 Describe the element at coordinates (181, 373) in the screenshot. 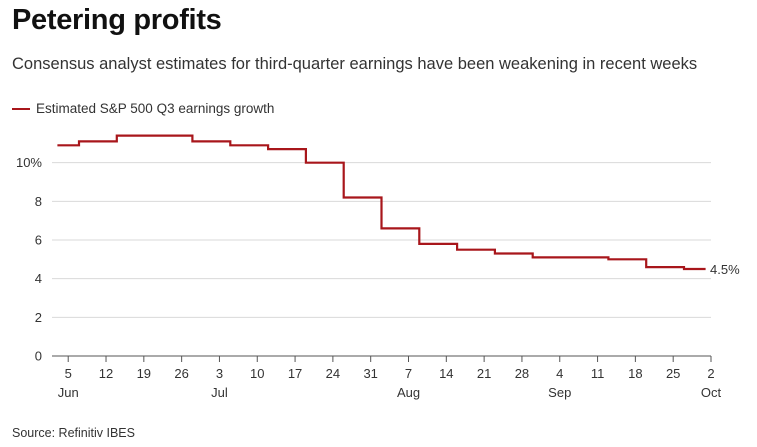

I see `x-tick-label: 26` at that location.